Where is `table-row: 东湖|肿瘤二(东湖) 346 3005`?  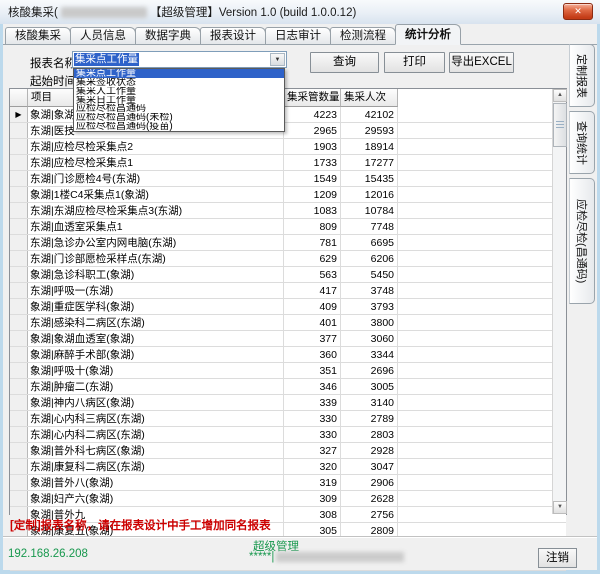
table-row: 东湖|肿瘤二(东湖) 346 3005 is located at coordinates (288, 387).